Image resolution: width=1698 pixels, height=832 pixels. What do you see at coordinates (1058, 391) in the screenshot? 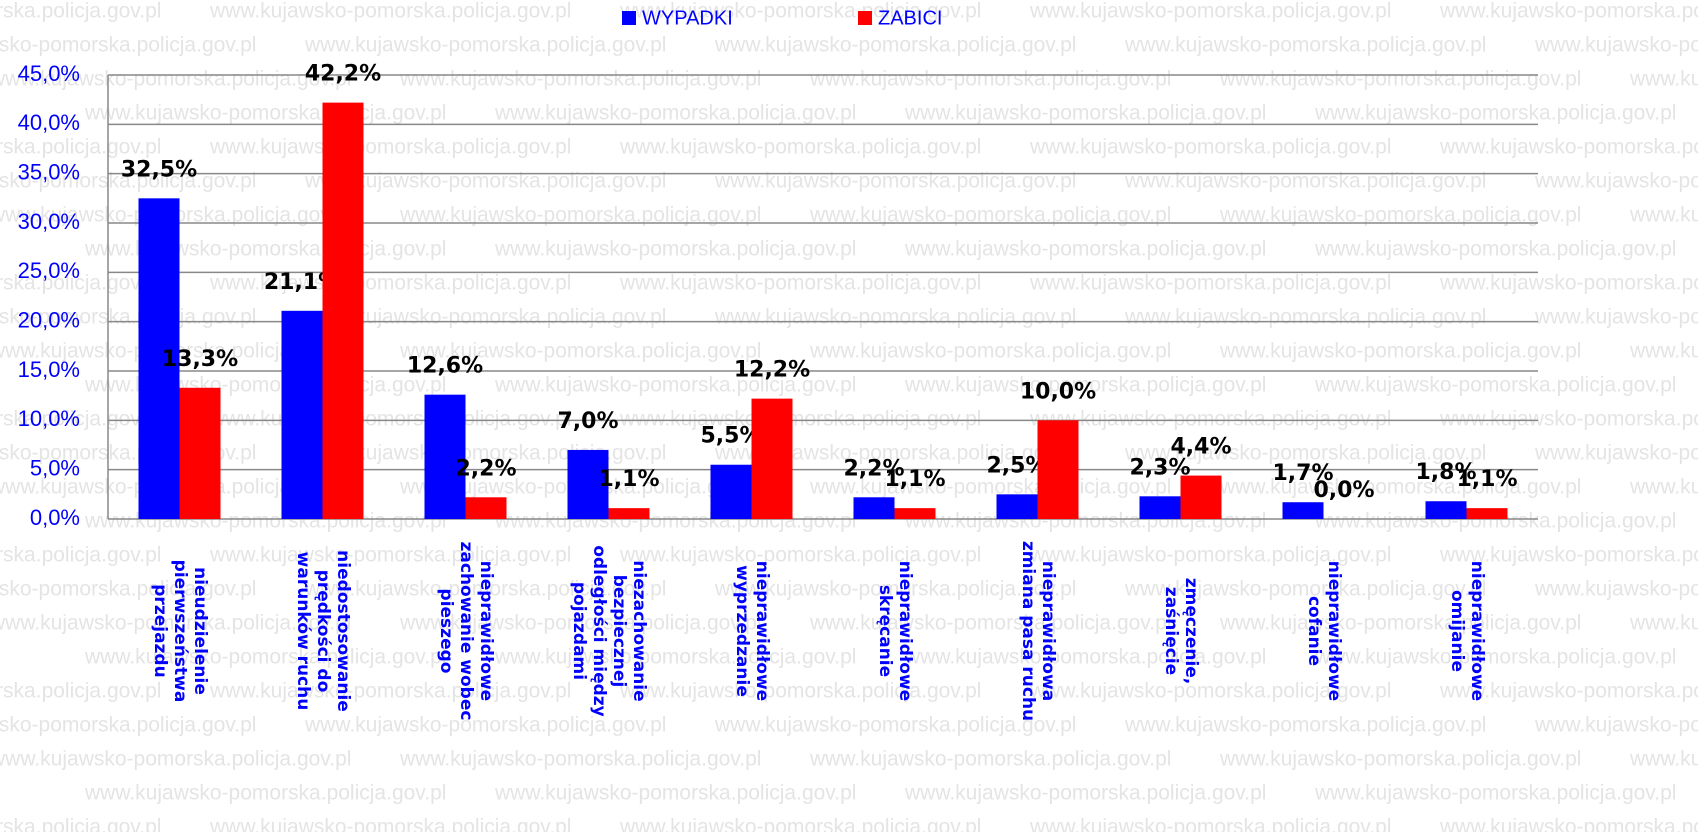
I see `data-label: 10,0%` at bounding box center [1058, 391].